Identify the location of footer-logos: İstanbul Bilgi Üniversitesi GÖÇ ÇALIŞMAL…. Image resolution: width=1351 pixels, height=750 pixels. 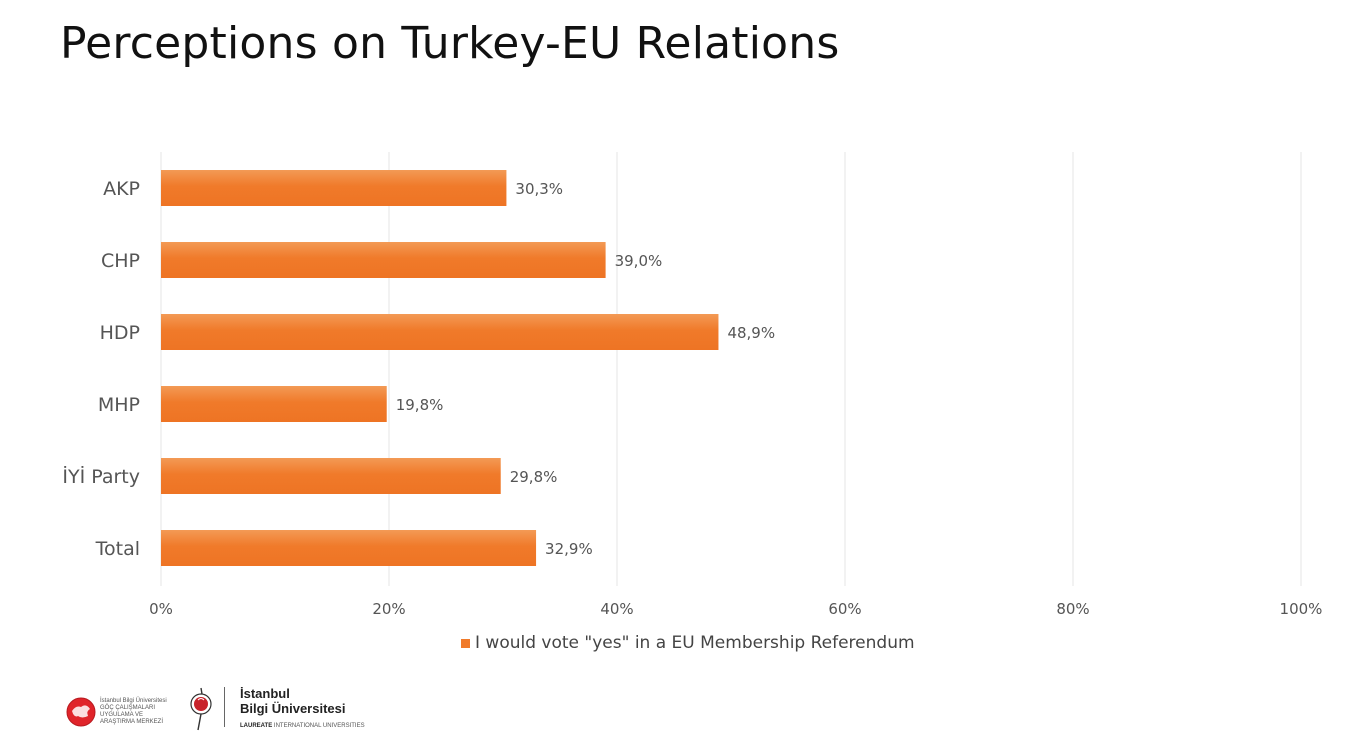
(231, 708).